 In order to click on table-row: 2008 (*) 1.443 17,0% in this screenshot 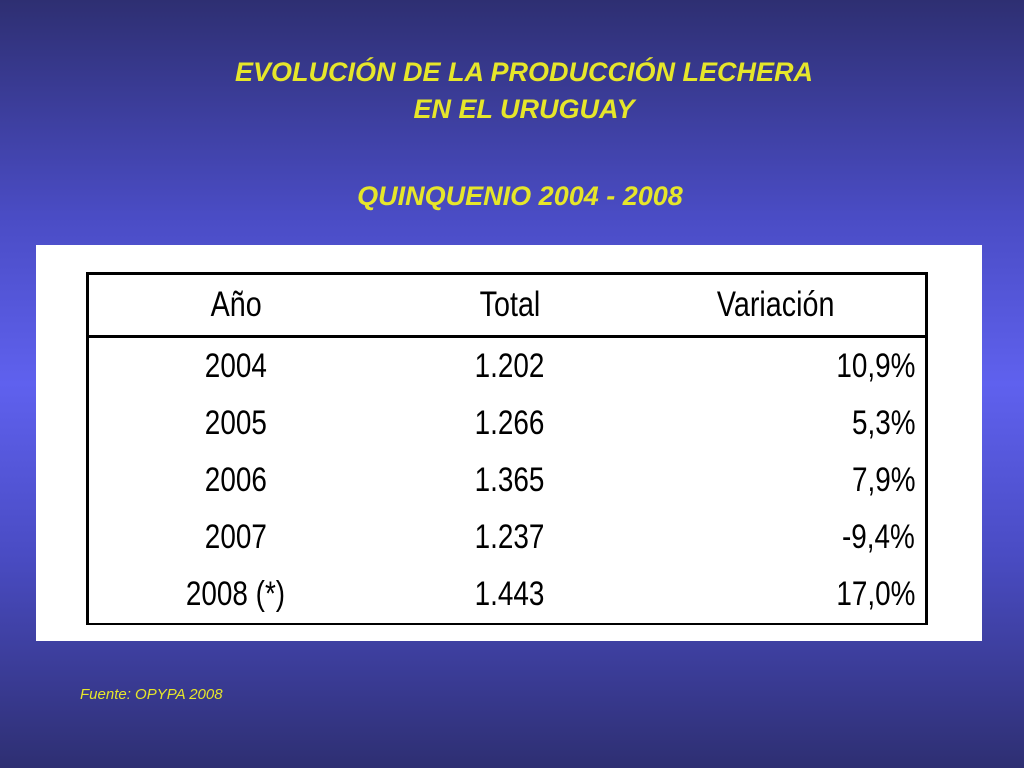, I will do `click(507, 595)`.